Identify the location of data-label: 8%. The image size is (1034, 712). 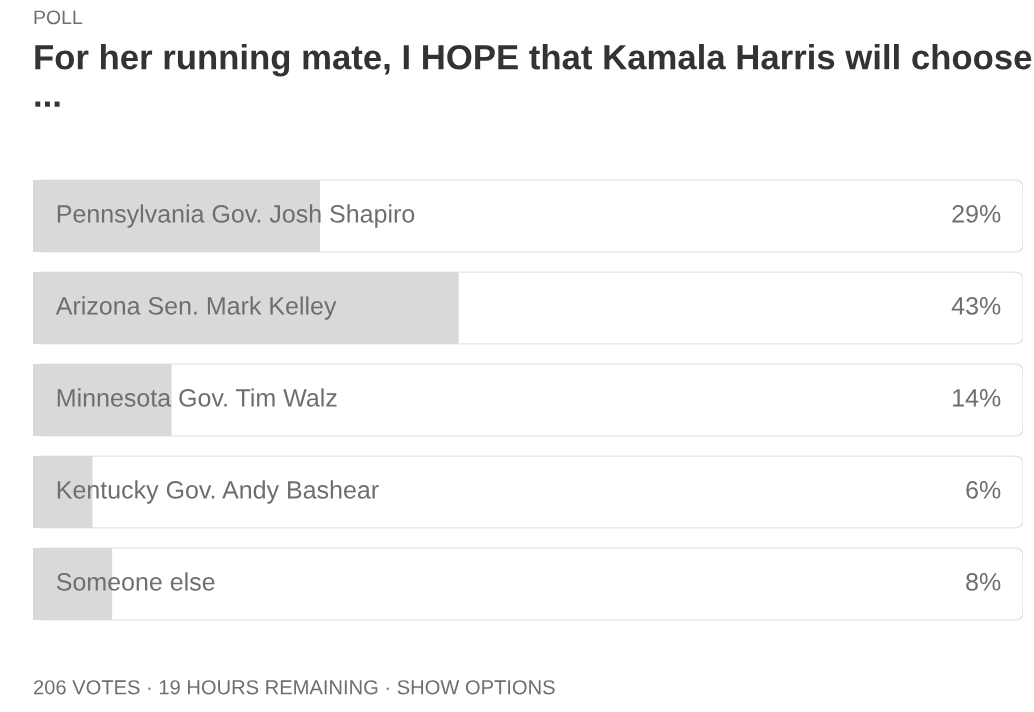
(983, 582).